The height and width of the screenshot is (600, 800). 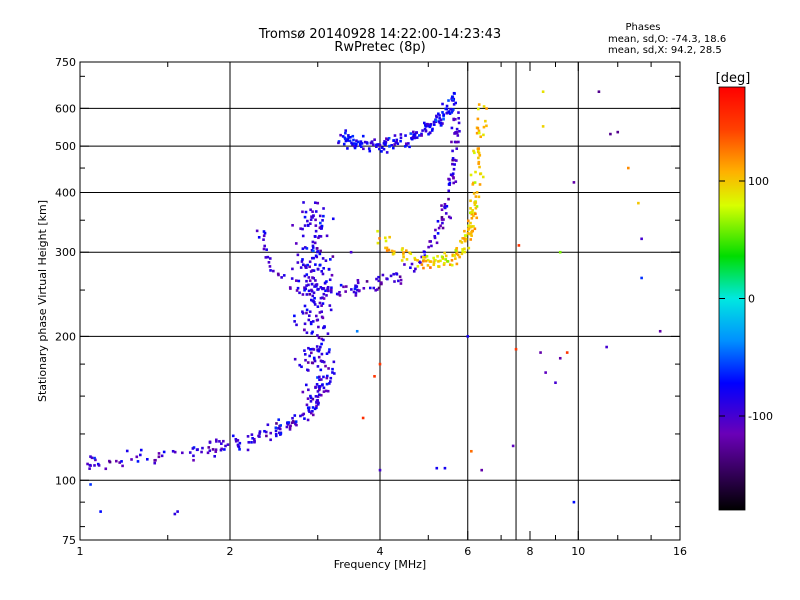 What do you see at coordinates (379, 34) in the screenshot?
I see `chart-title: Tromsø 20140928 14:22:00-14:23:43` at bounding box center [379, 34].